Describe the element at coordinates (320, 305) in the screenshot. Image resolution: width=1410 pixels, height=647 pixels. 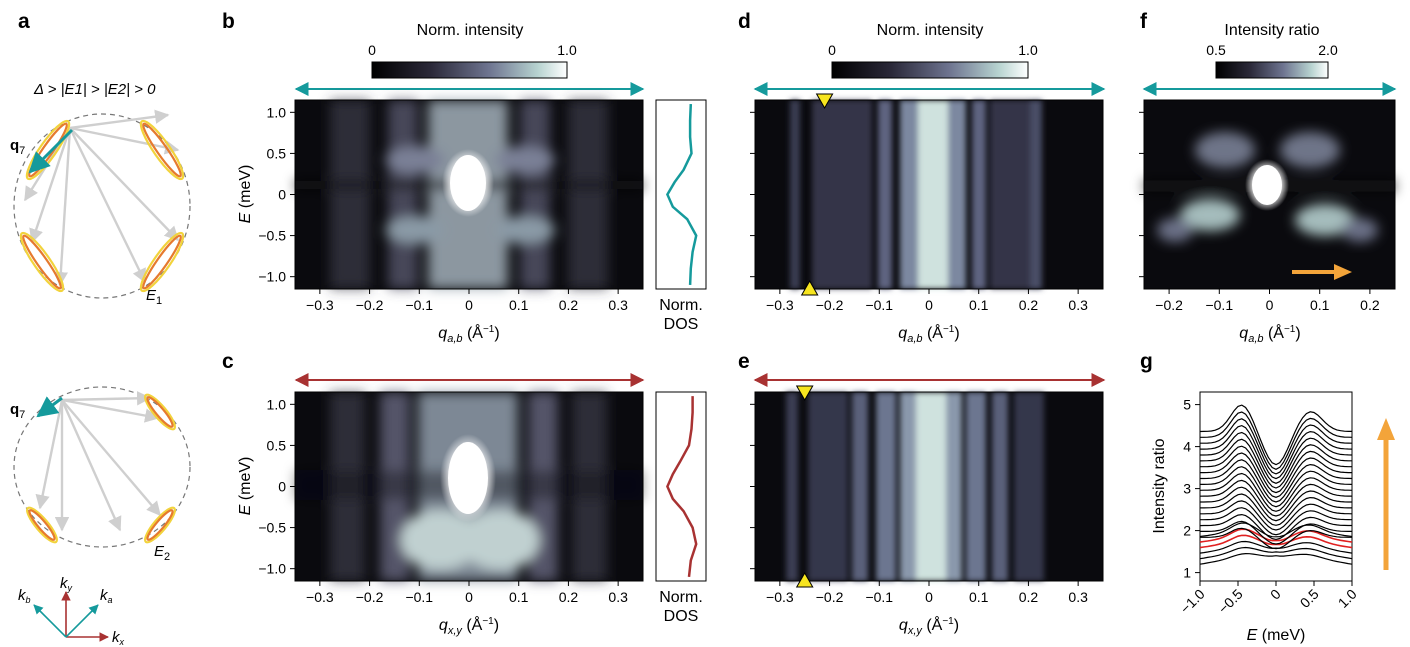
I see `xtick-label-b: −0.3` at that location.